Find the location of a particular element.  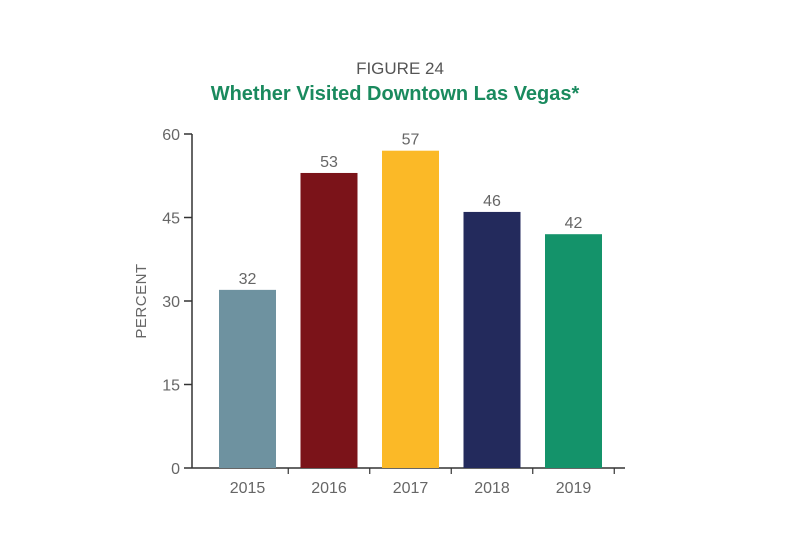

bar-2015 is located at coordinates (247, 378).